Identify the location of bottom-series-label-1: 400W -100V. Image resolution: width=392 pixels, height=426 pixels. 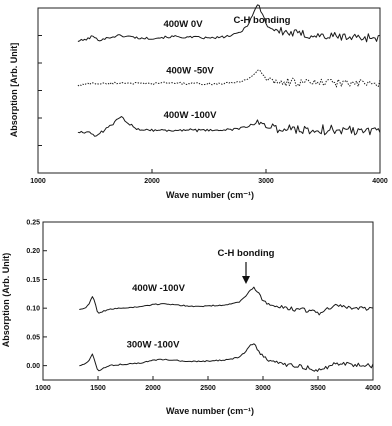
(158, 288).